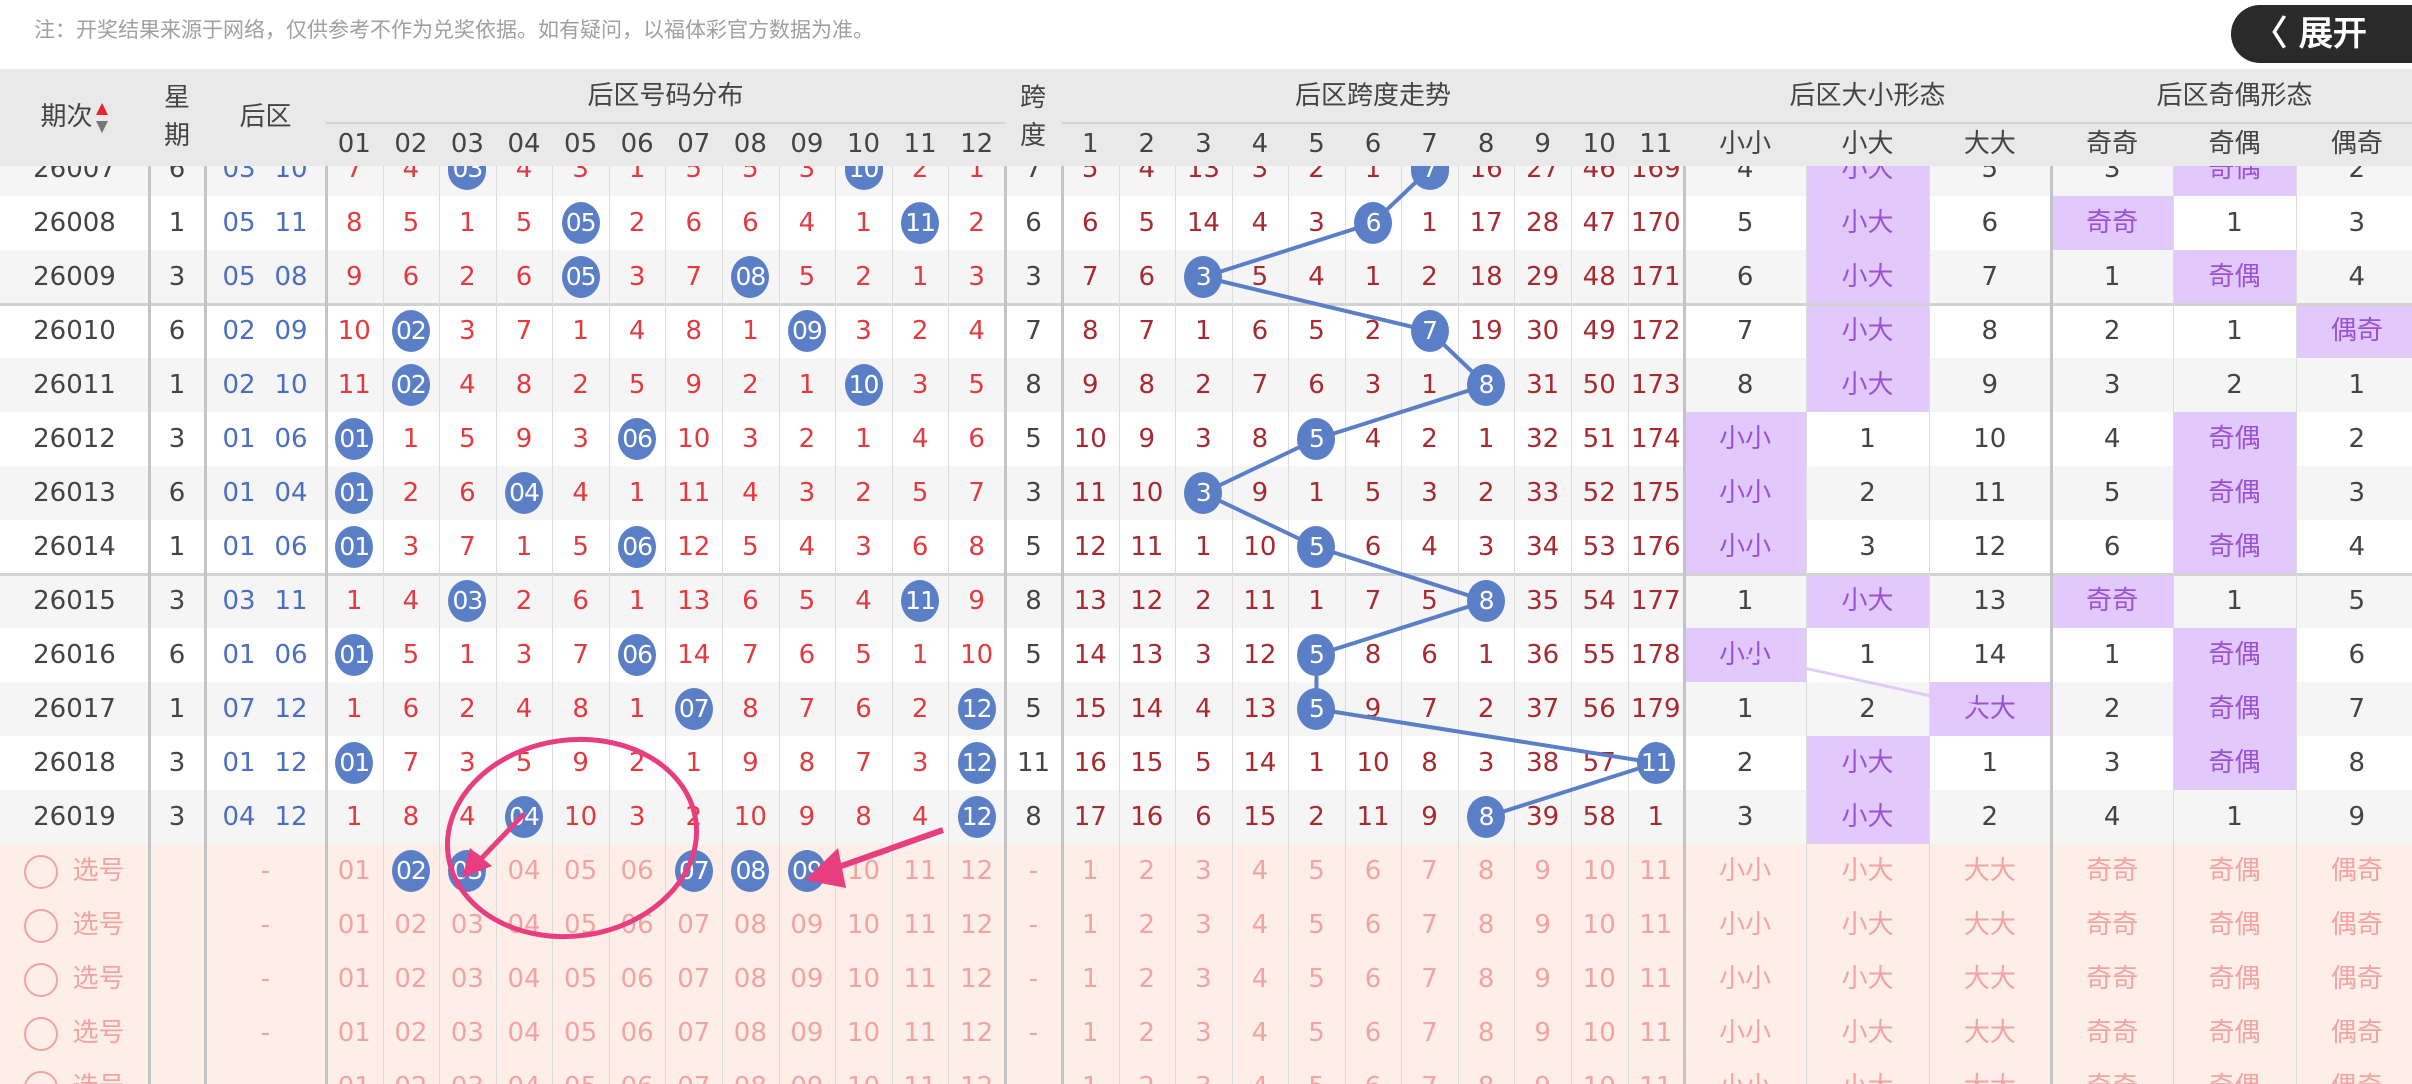  Describe the element at coordinates (750, 871) in the screenshot. I see `selected-number-ball: 08` at that location.